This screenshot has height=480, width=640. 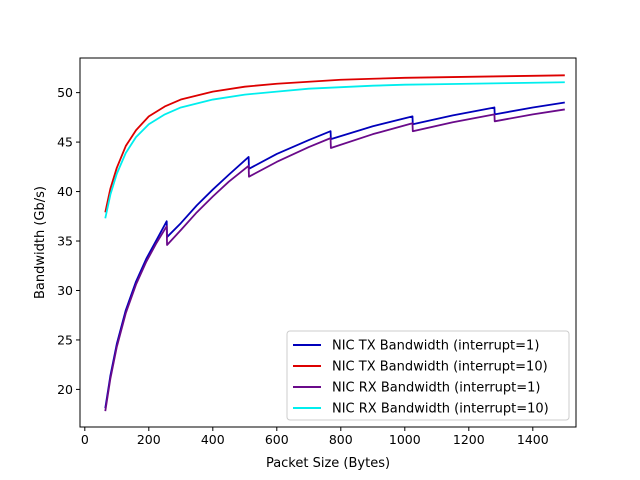 I want to click on x-tick-label-4: 800, so click(x=341, y=439).